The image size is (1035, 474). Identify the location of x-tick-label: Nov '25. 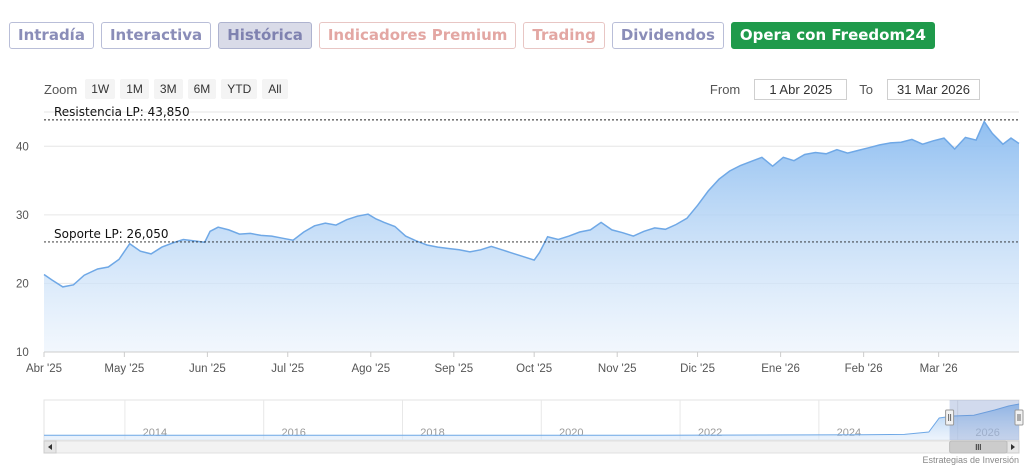
(617, 369).